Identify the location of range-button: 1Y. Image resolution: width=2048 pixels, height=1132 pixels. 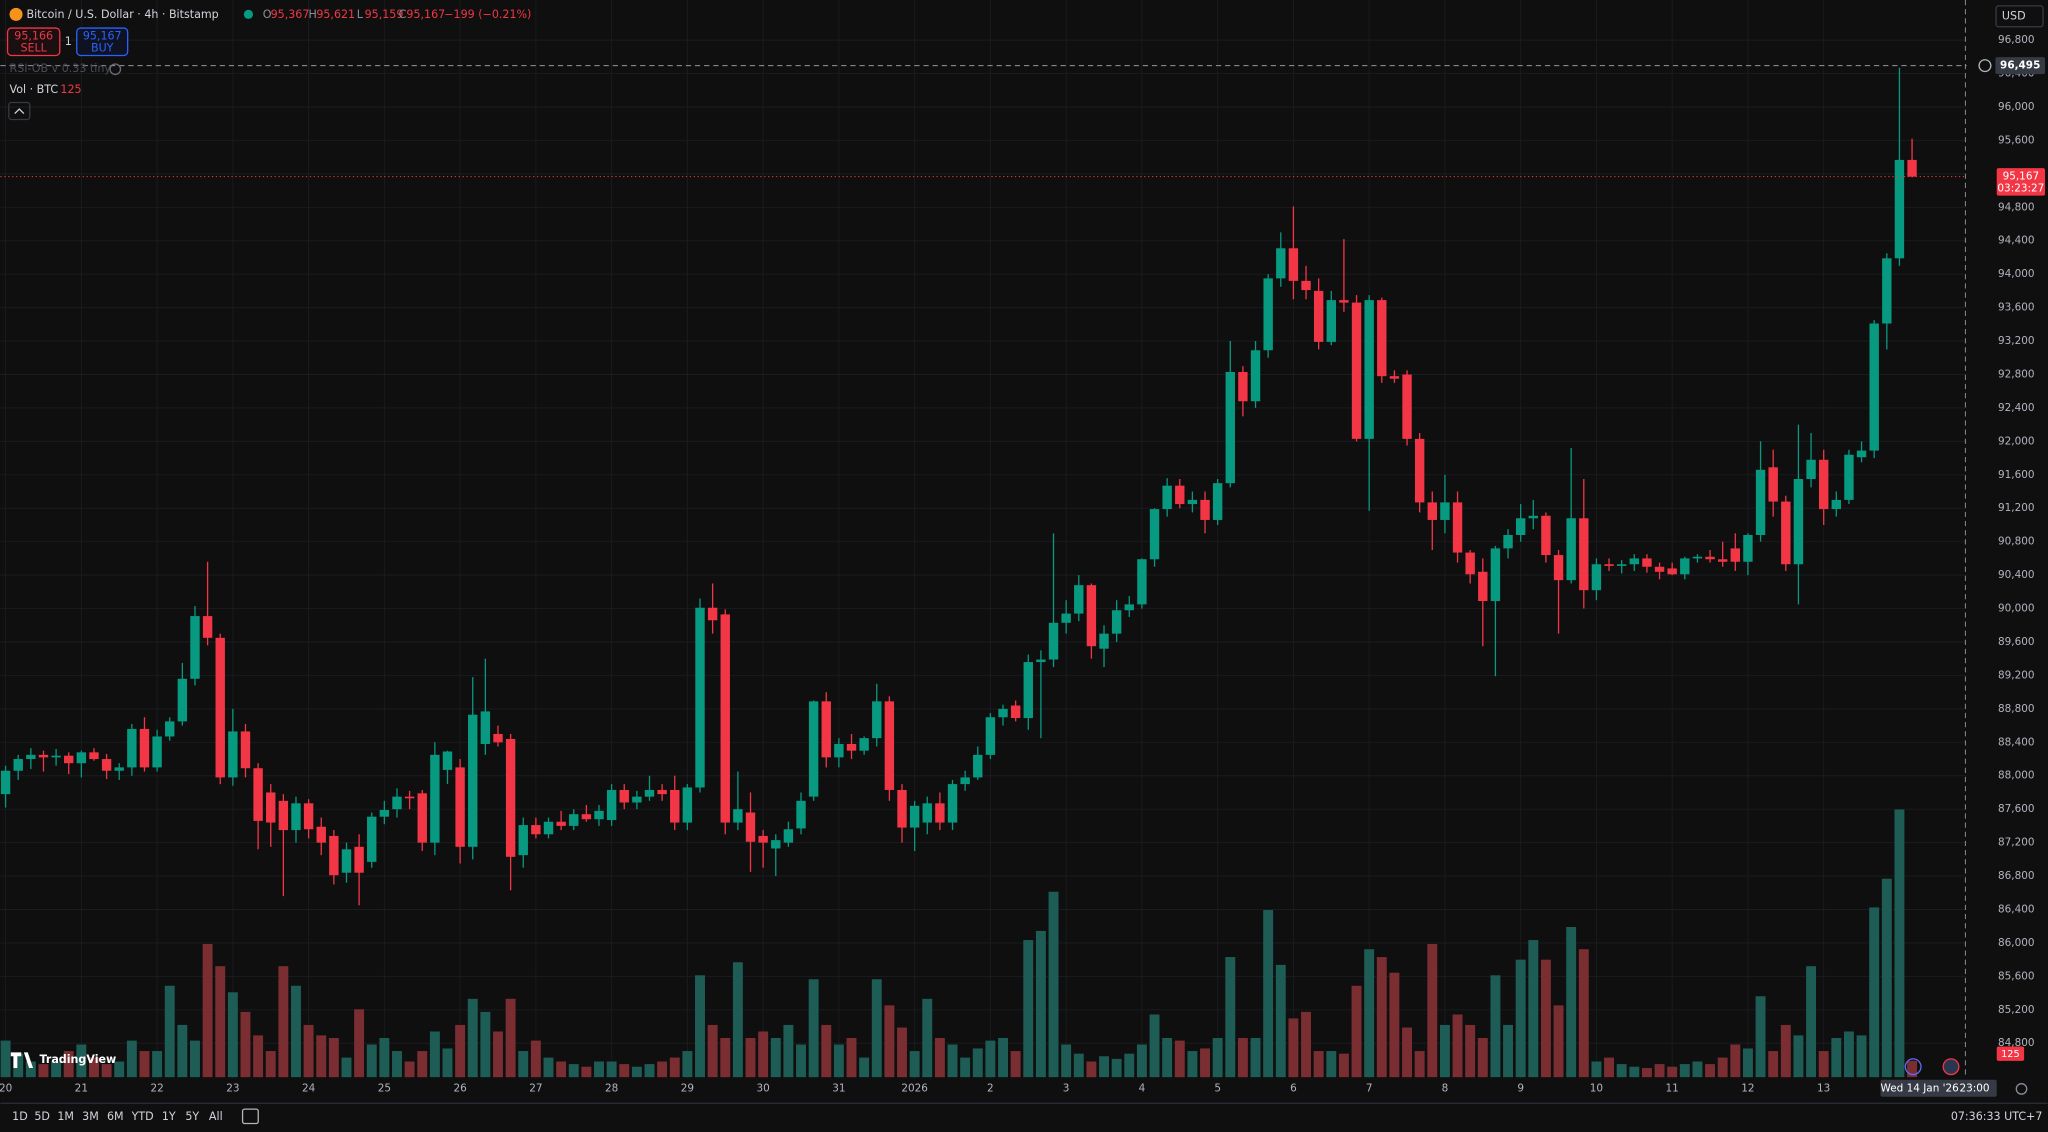
(169, 1116).